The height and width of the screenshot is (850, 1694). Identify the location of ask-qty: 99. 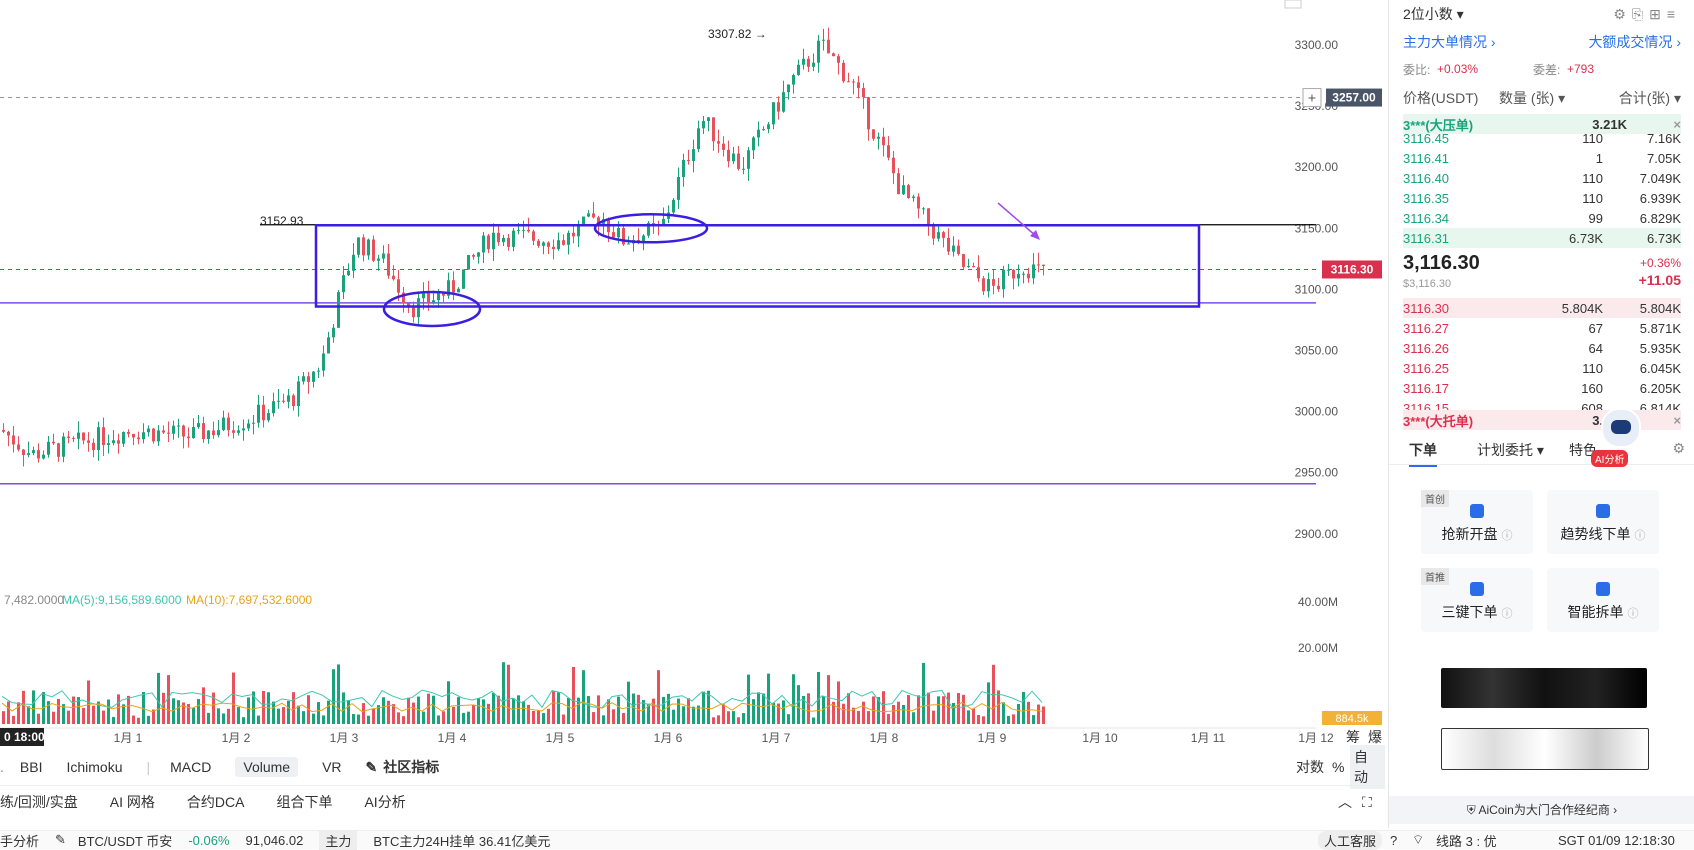
(1595, 218).